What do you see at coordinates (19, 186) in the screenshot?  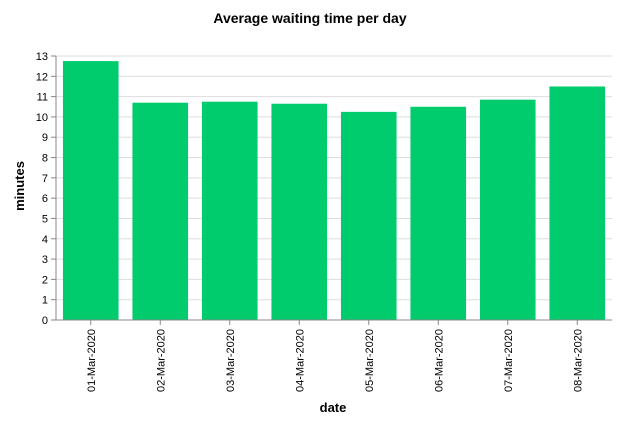 I see `y-axis-title: minutes` at bounding box center [19, 186].